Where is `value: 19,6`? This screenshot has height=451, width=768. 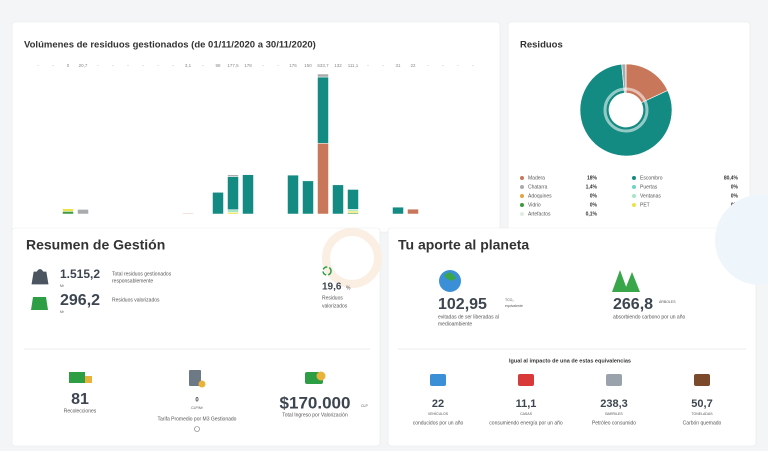
value: 19,6 is located at coordinates (332, 287).